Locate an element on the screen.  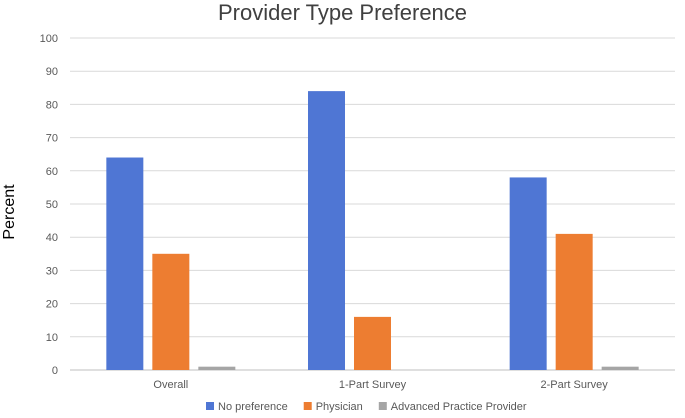
y-axis-ticks: 0 10 20 30 40 50 60 70 80 90 100 is located at coordinates (49, 205).